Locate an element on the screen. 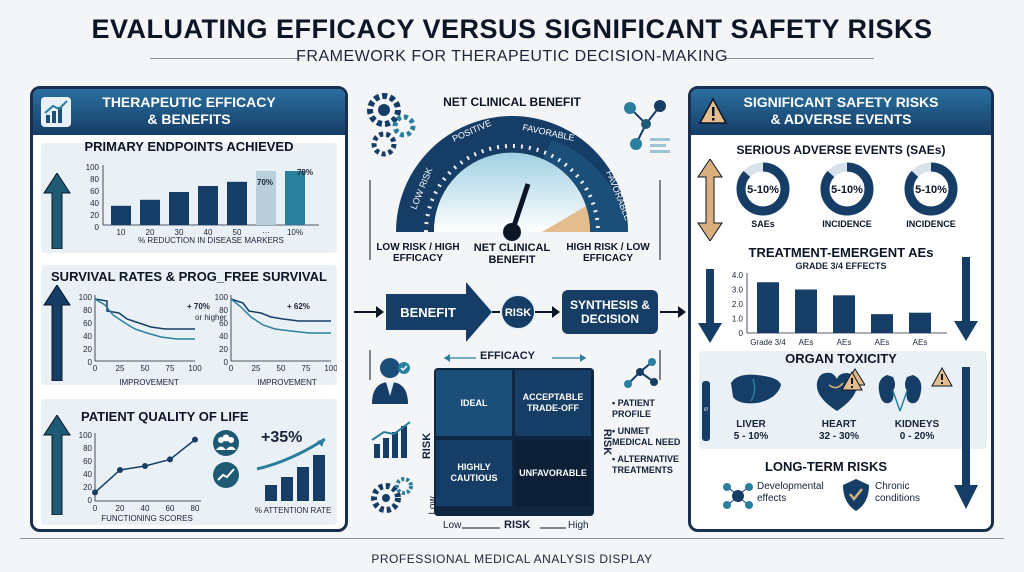 The width and height of the screenshot is (1024, 572). longterm-chronic: Chronic conditions is located at coordinates (898, 492).